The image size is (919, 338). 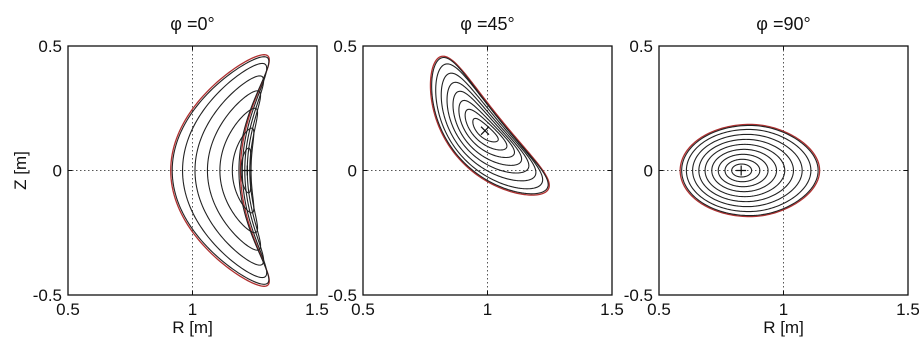 What do you see at coordinates (783, 24) in the screenshot?
I see `chart-title: φ =90°` at bounding box center [783, 24].